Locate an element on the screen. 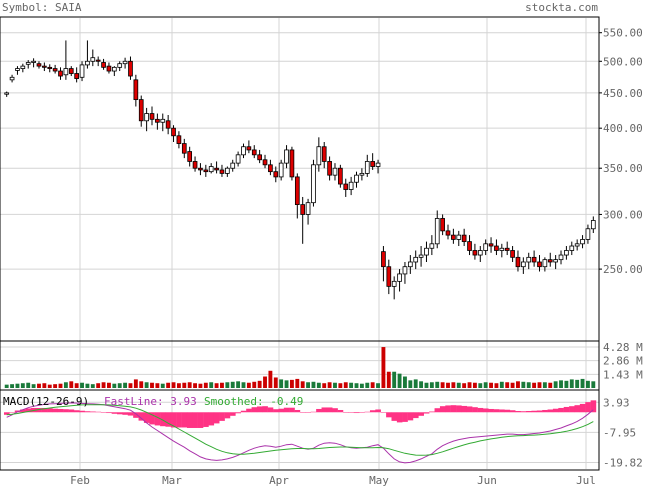  smoothed-value: -0.49 is located at coordinates (286, 401).